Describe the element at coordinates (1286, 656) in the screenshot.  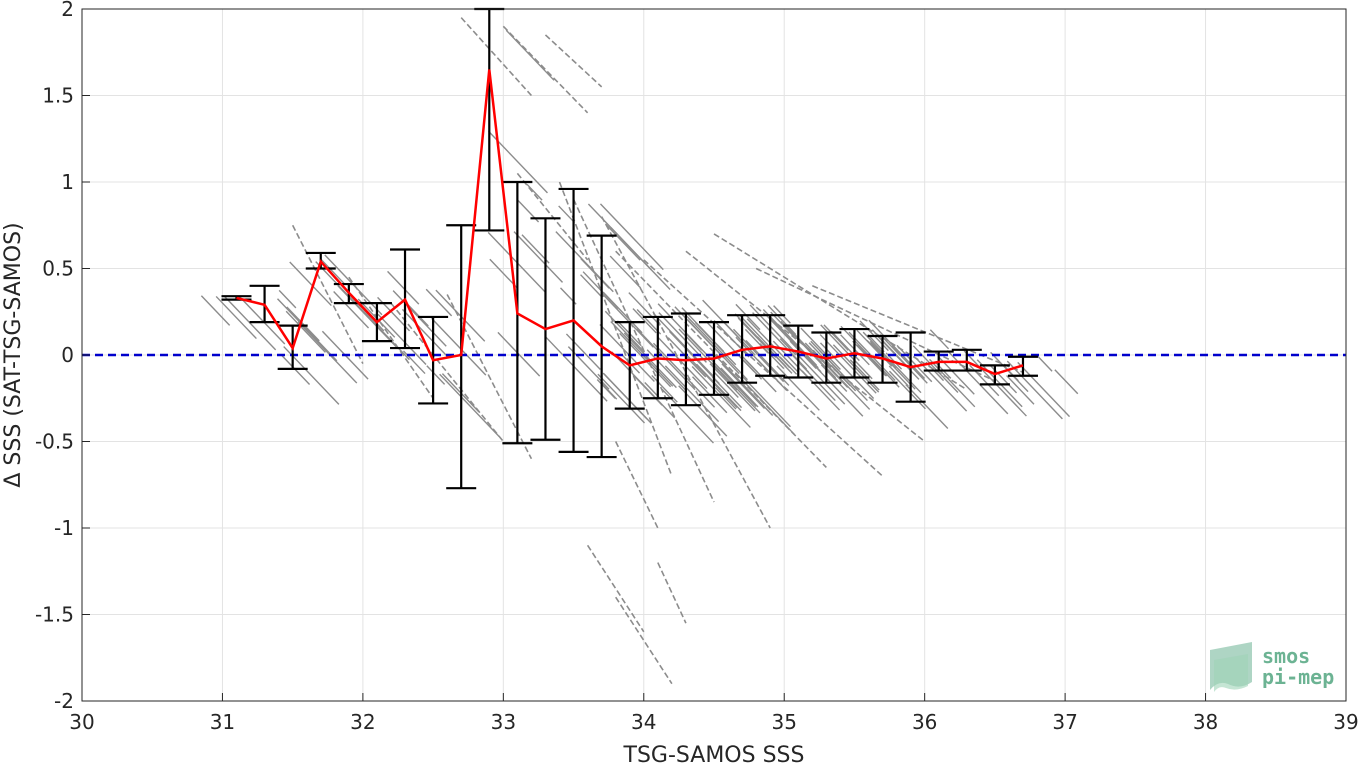
I see `logo-line1: smos` at that location.